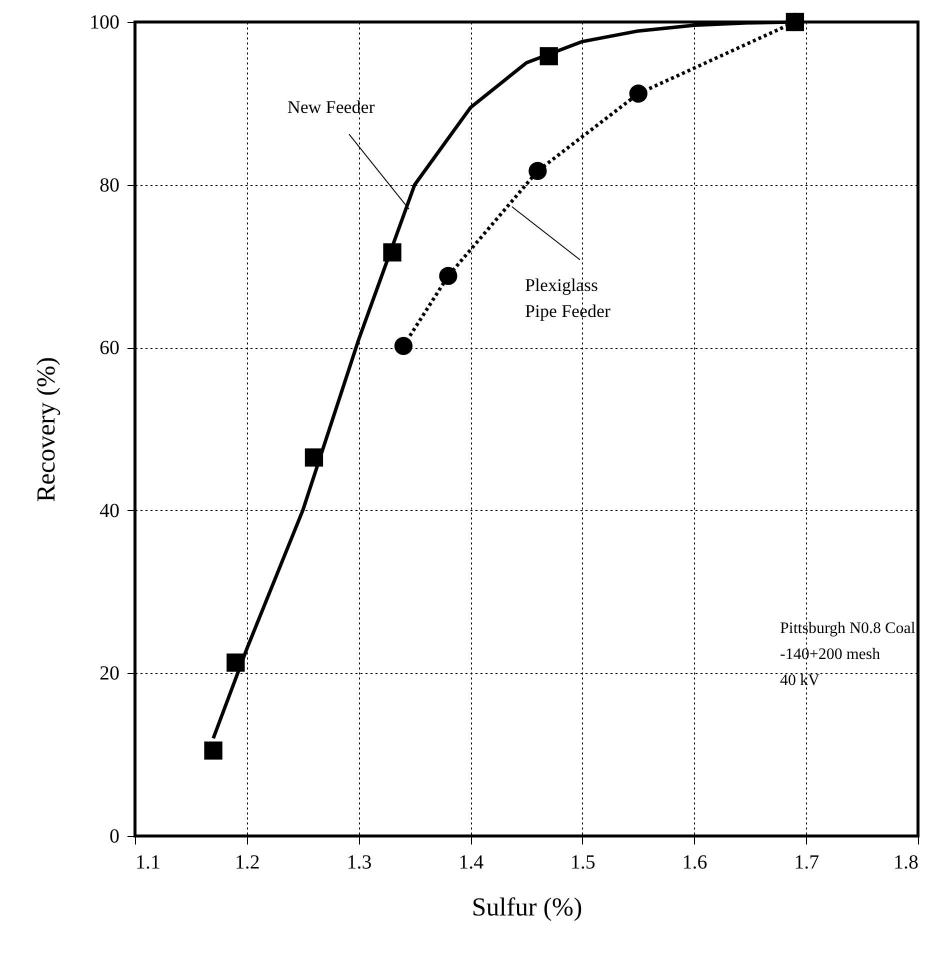  Describe the element at coordinates (906, 863) in the screenshot. I see `x-tick-label: 1.8` at that location.